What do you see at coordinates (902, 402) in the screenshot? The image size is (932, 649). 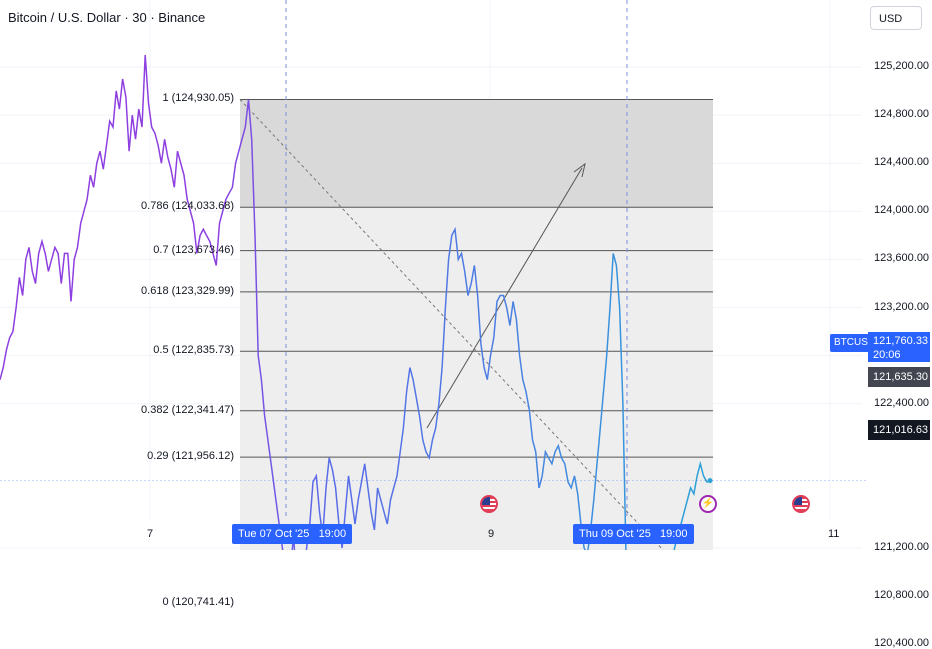 I see `y-axis-label: 122,400.00` at bounding box center [902, 402].